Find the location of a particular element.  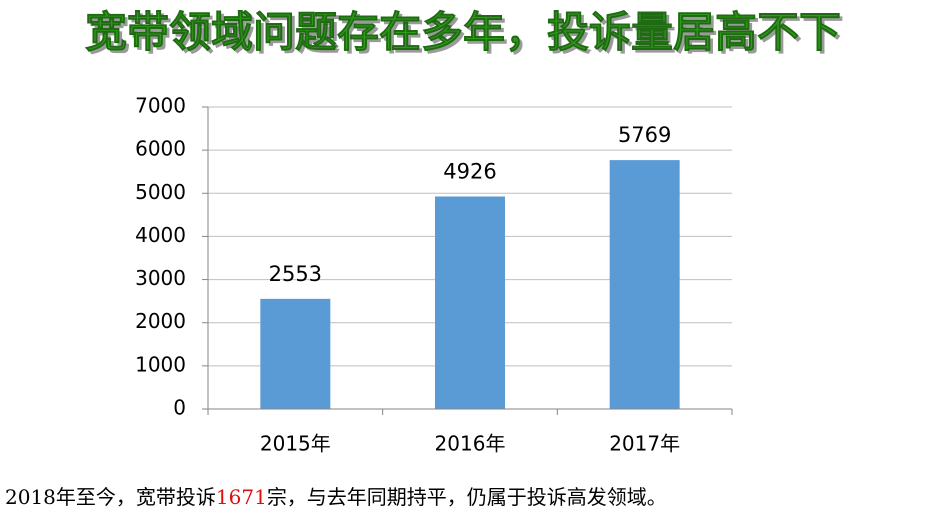

x-tick-label: 2015年 is located at coordinates (295, 444).